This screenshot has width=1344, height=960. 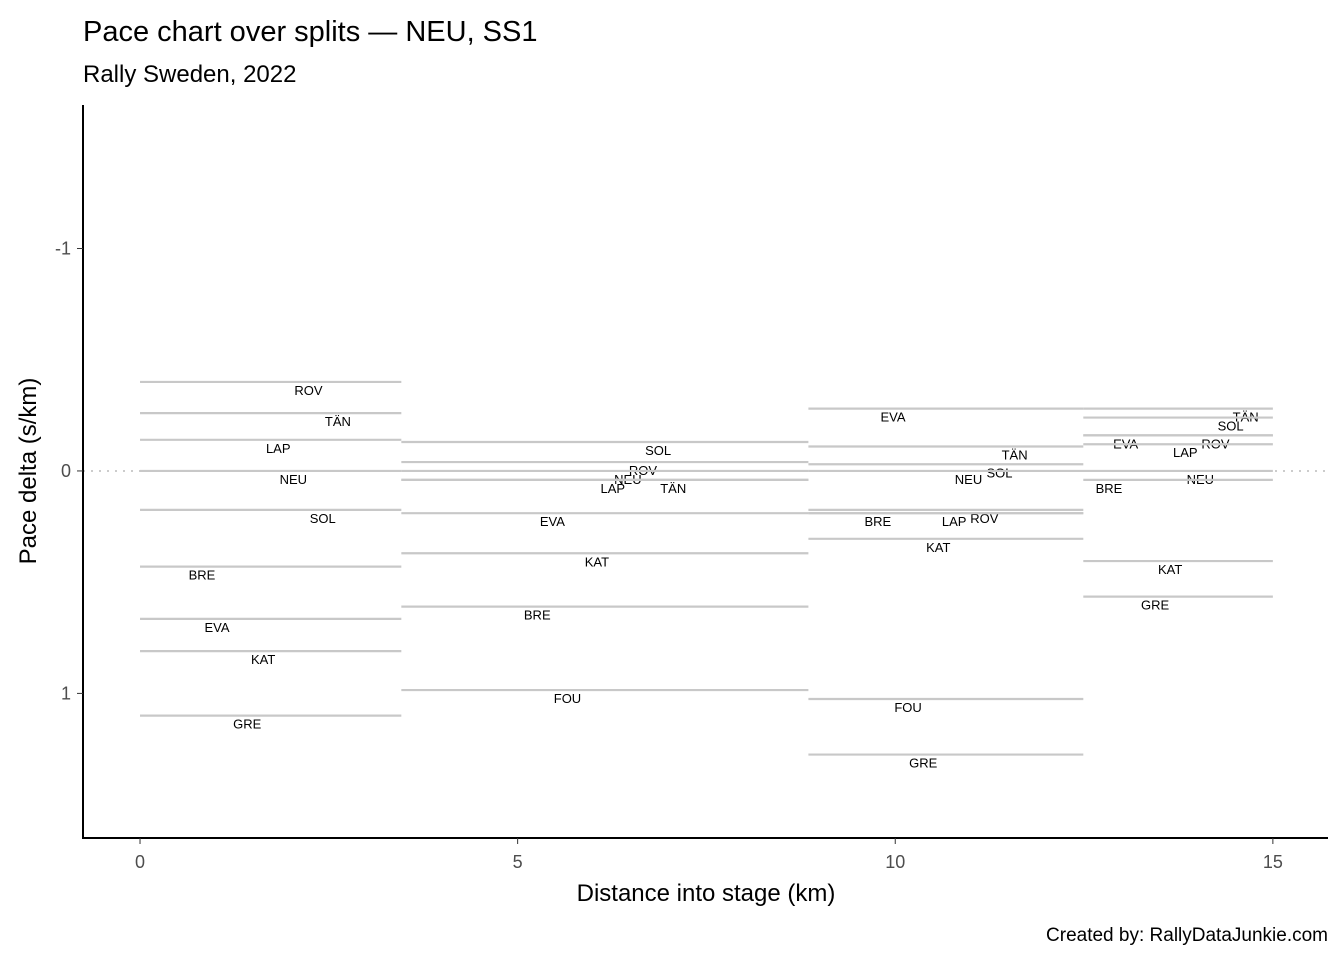 I want to click on x-tick-label: 0, so click(x=140, y=862).